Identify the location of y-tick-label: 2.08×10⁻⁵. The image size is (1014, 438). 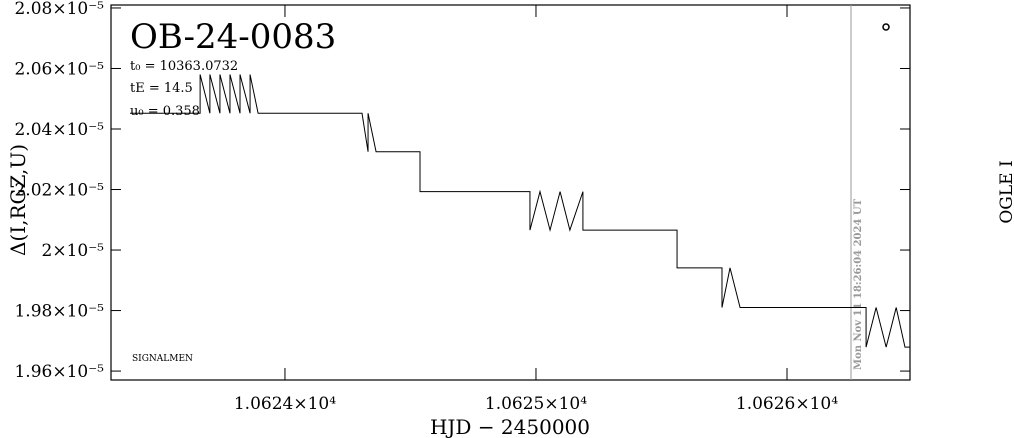
(59, 9).